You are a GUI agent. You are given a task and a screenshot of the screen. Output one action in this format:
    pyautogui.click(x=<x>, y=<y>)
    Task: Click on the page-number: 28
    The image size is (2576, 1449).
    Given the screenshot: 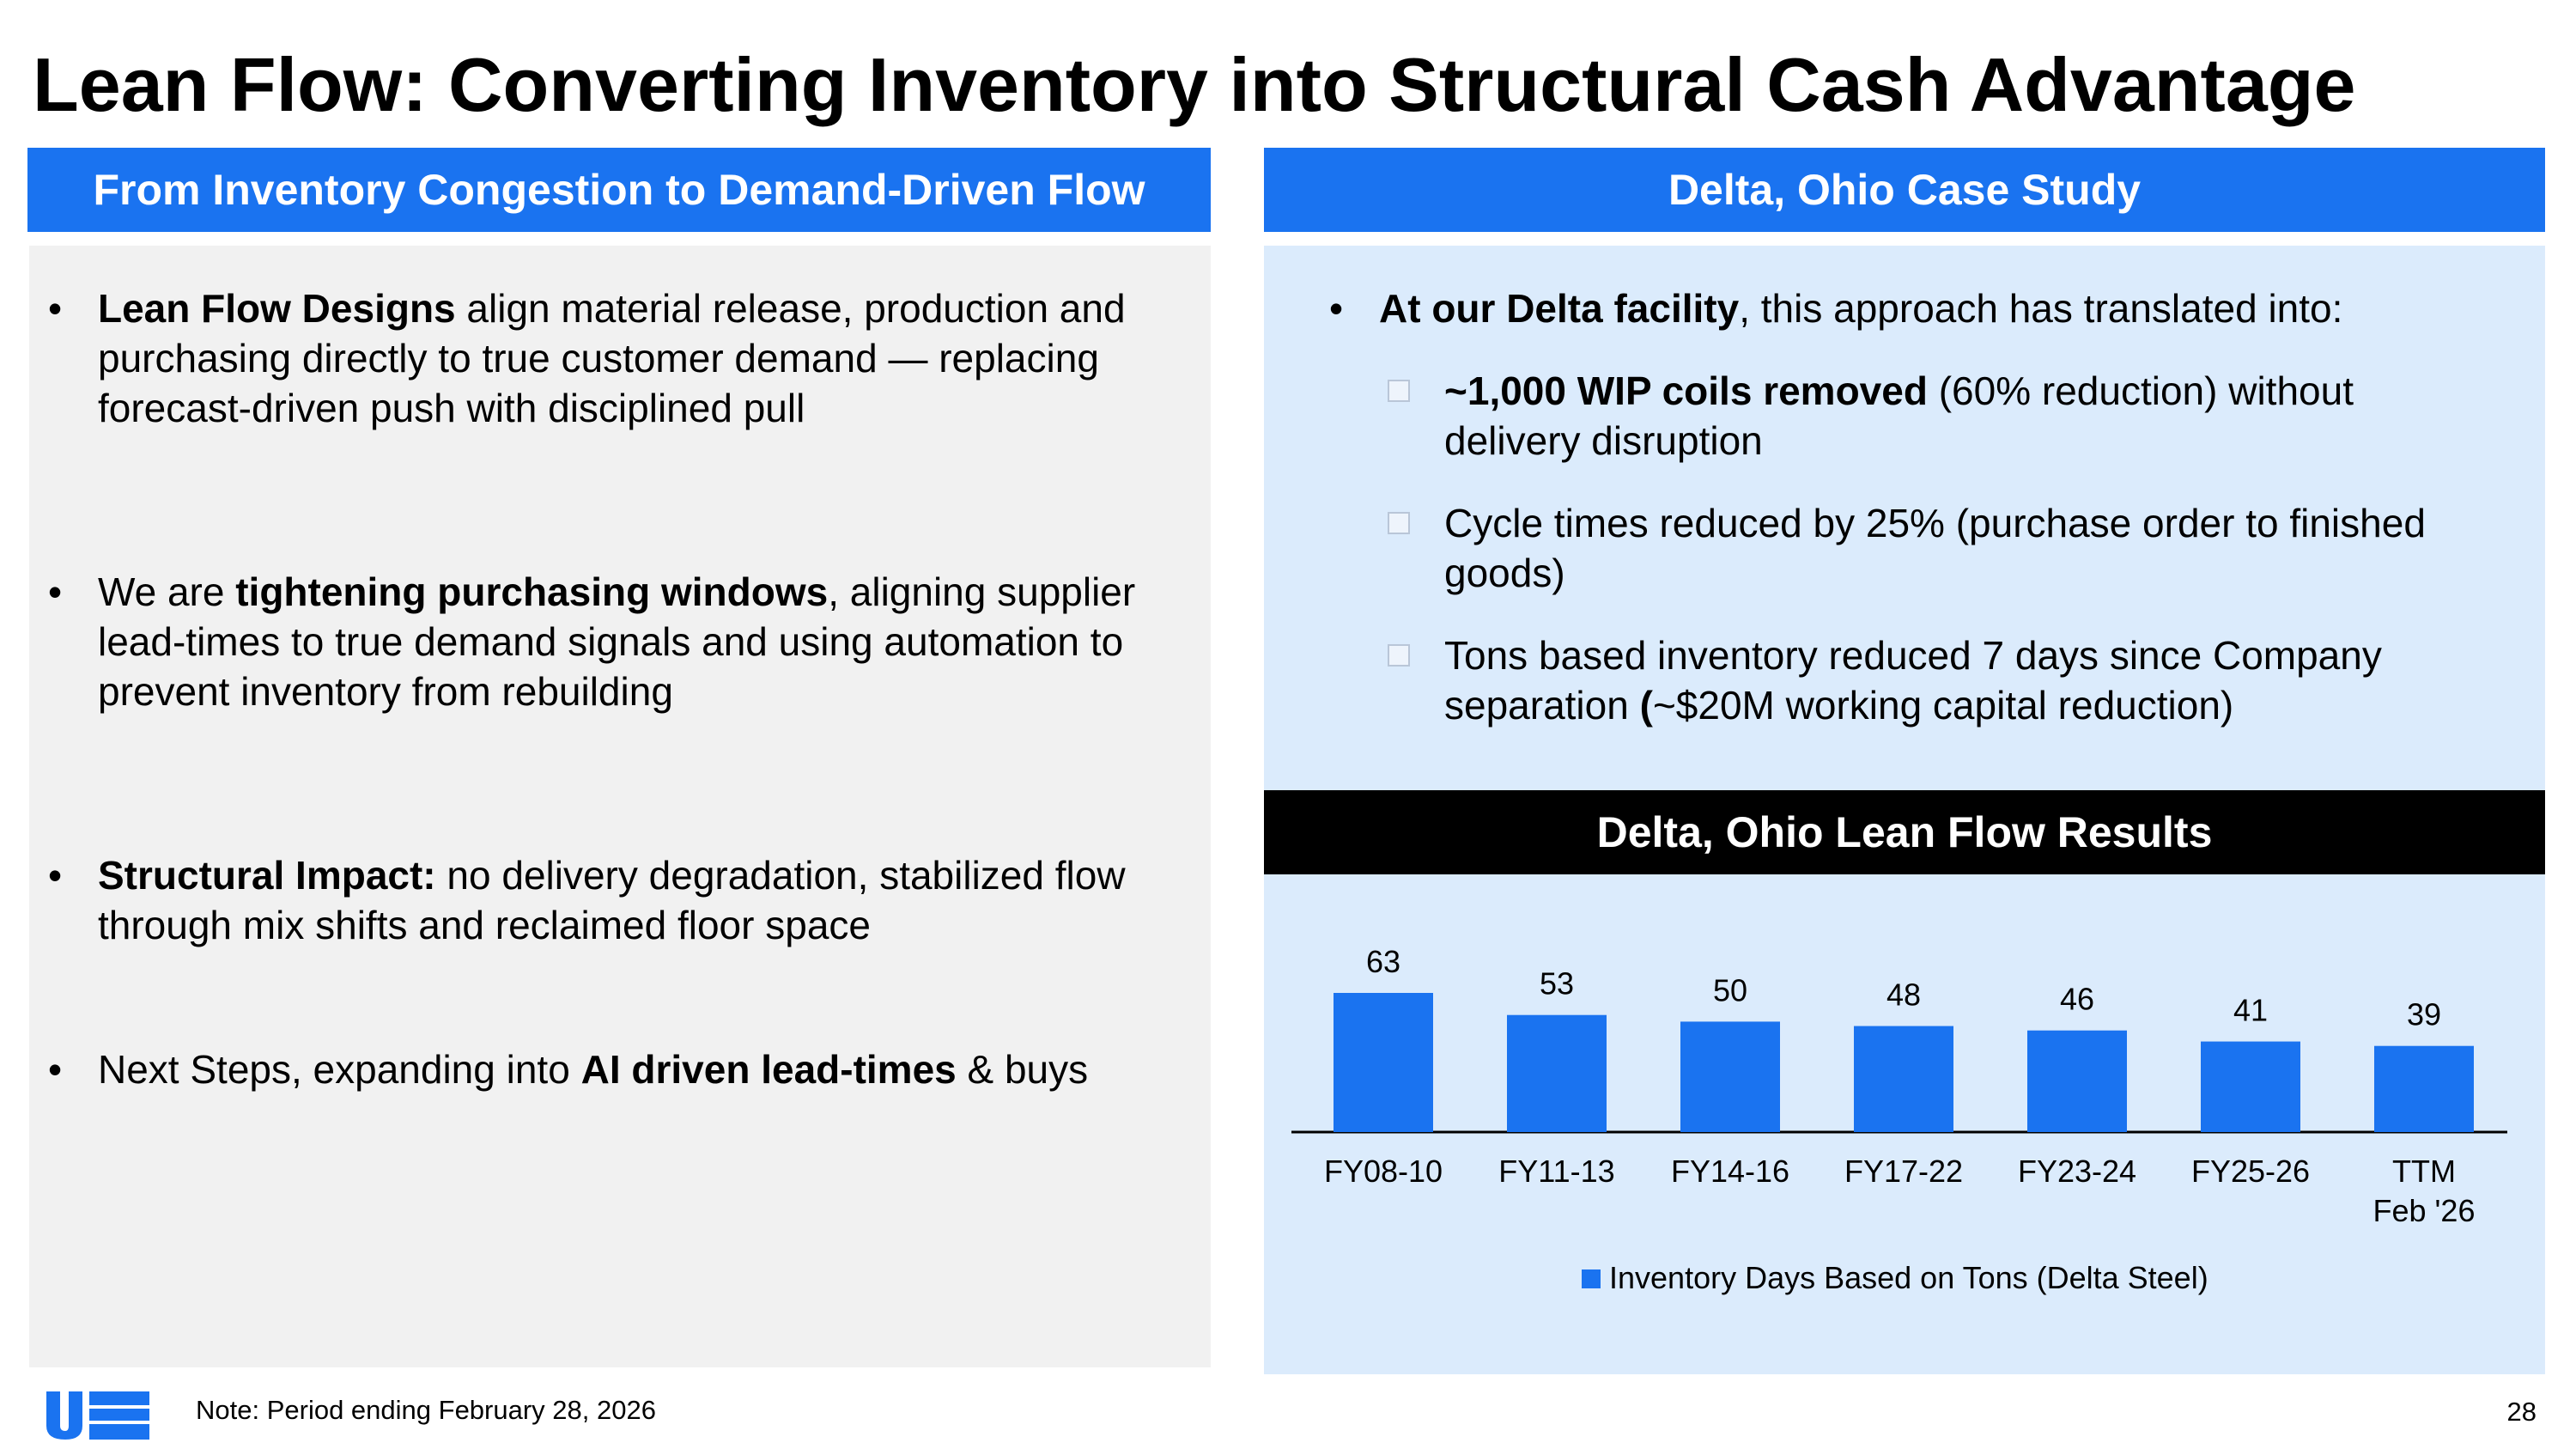 What is the action you would take?
    pyautogui.click(x=2522, y=1412)
    